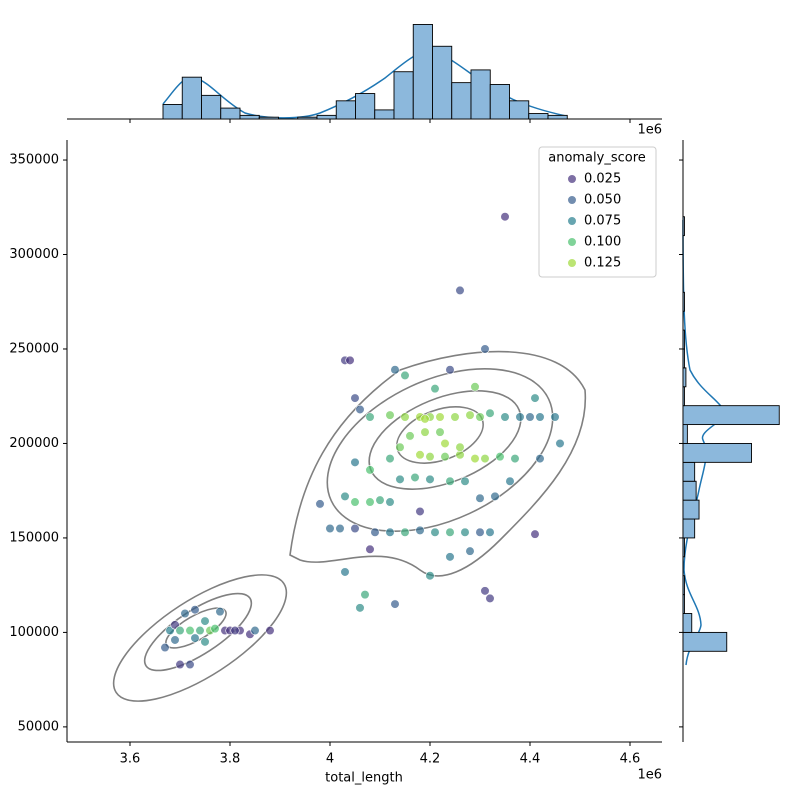 The height and width of the screenshot is (804, 800). I want to click on y-tick-label: 150000, so click(34, 537).